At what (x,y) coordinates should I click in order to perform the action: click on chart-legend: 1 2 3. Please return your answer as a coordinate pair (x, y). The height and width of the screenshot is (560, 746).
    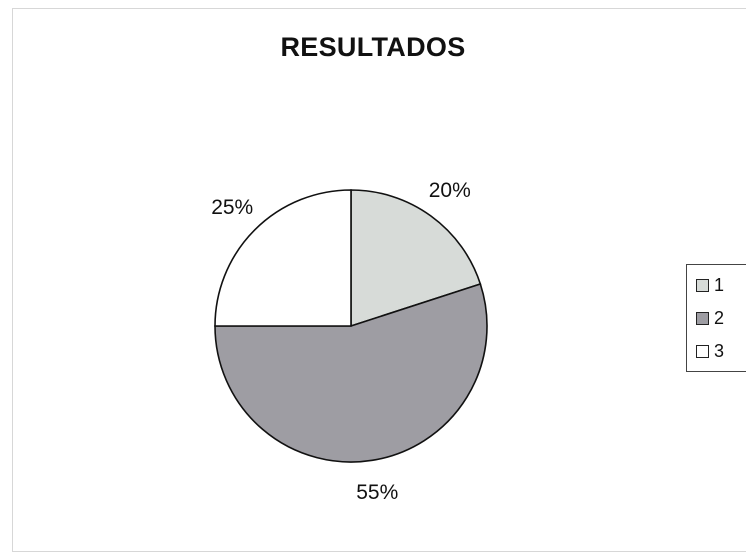
    Looking at the image, I should click on (716, 318).